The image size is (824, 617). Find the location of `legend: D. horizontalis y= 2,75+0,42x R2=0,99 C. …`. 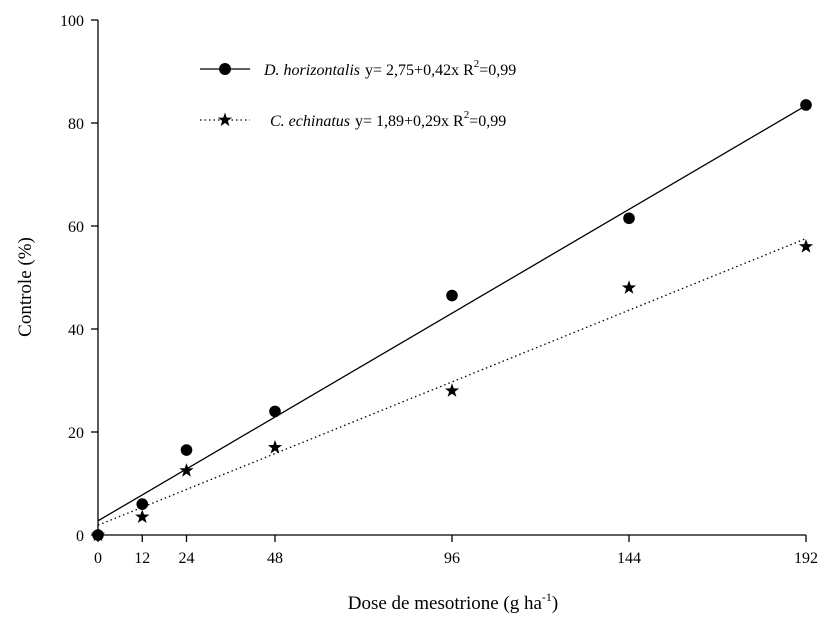

legend: D. horizontalis y= 2,75+0,42x R2=0,99 C. … is located at coordinates (358, 94).